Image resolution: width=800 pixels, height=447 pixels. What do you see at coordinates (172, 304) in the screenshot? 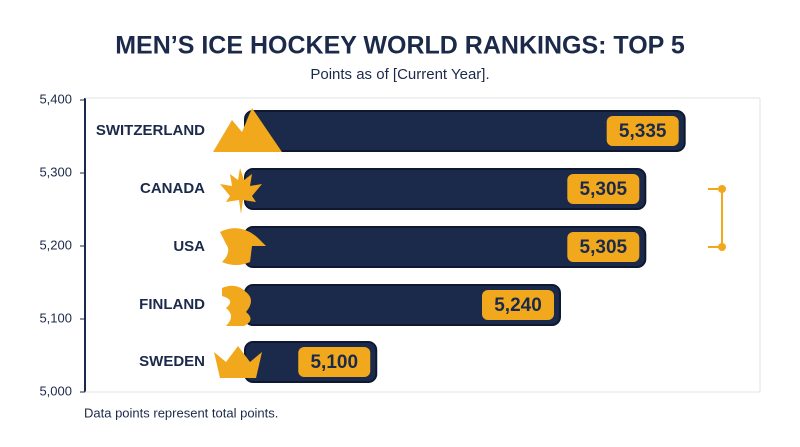
I see `category-label: FINLAND` at bounding box center [172, 304].